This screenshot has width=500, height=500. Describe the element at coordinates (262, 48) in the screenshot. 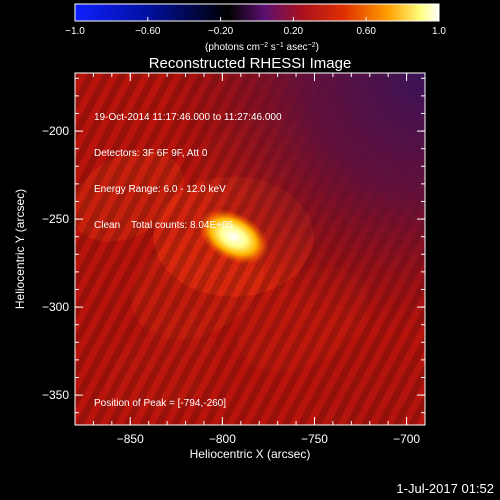

I see `colorbar-label: (photons cm−2 s−1 asec−2)` at that location.